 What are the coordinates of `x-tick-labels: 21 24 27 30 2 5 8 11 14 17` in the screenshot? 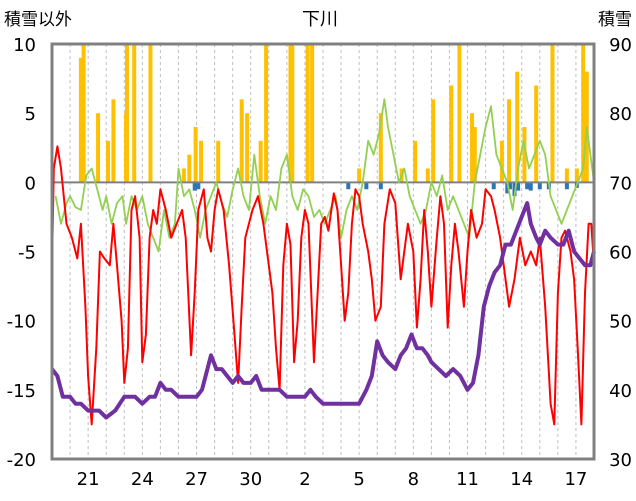 It's located at (332, 479).